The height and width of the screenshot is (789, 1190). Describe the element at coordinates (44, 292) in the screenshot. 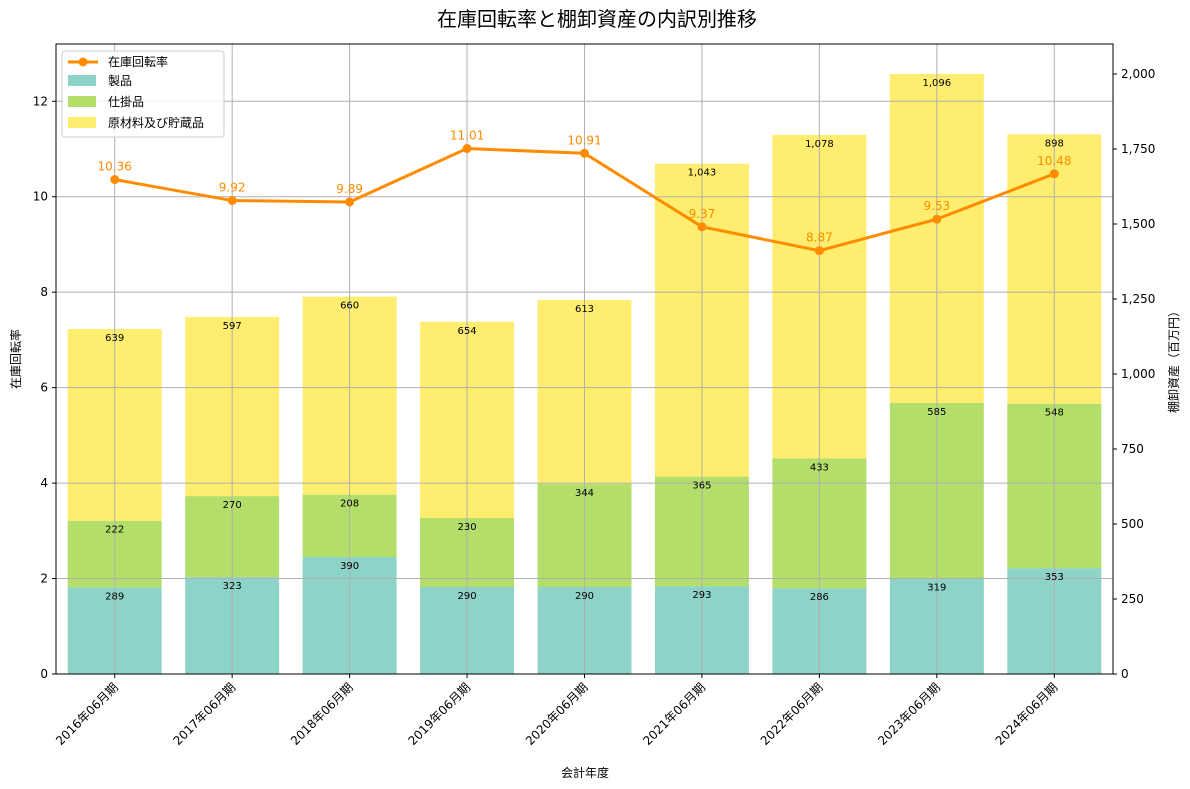

I see `y-left-tick-label: 8` at that location.